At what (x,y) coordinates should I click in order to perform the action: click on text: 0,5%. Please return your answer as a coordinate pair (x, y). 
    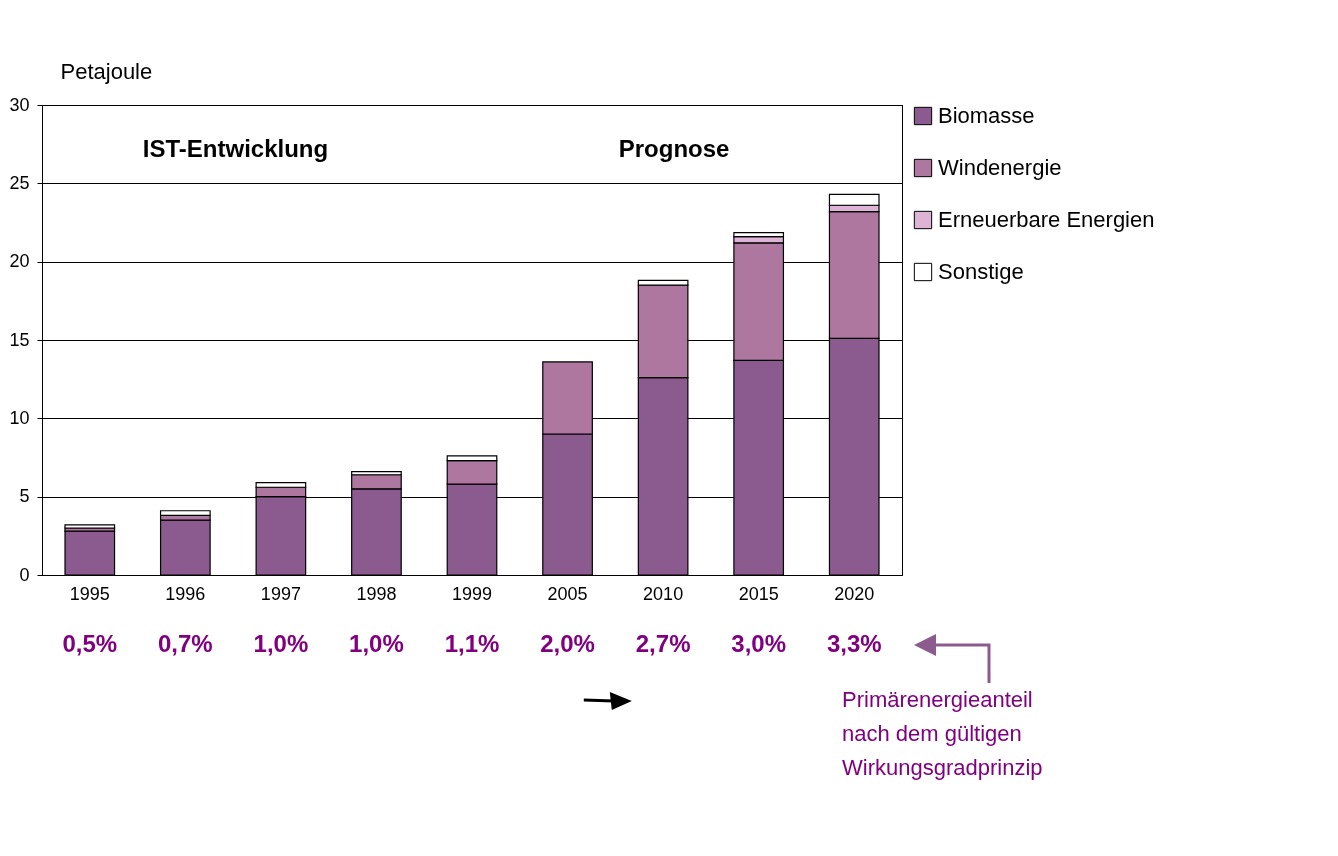
    Looking at the image, I should click on (90, 643).